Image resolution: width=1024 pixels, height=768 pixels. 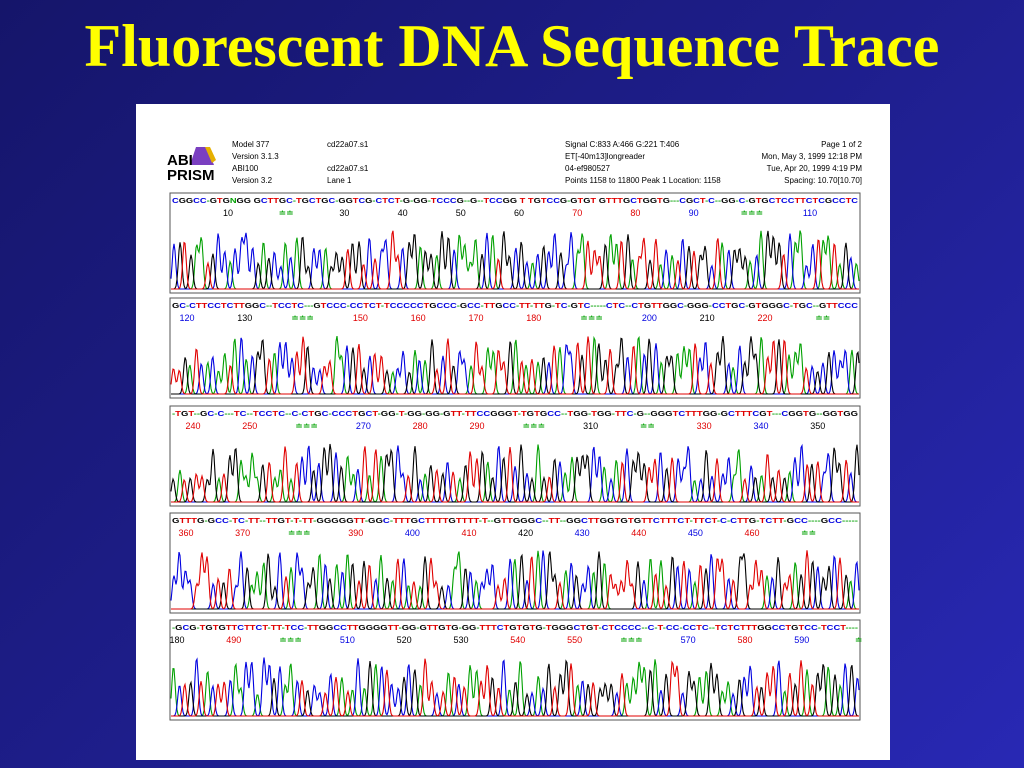 What do you see at coordinates (339, 180) in the screenshot?
I see `header-text: Lane 1` at bounding box center [339, 180].